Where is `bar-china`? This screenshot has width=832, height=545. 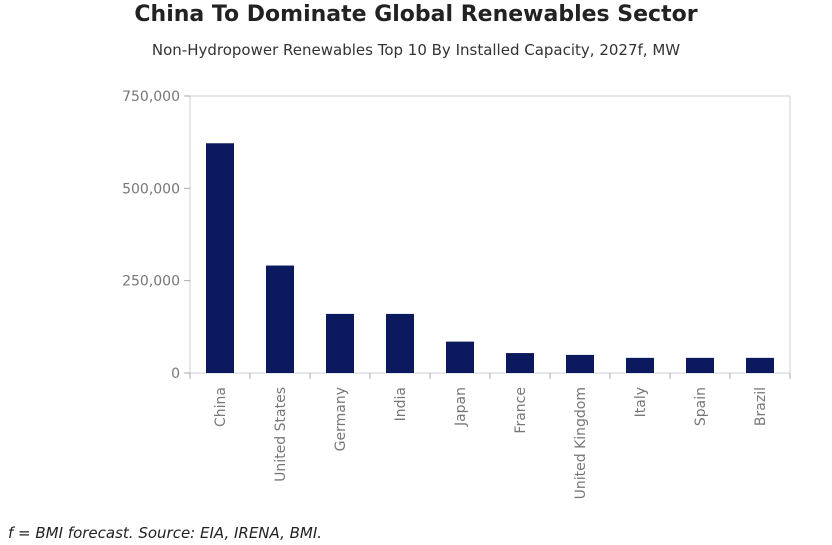
bar-china is located at coordinates (220, 258).